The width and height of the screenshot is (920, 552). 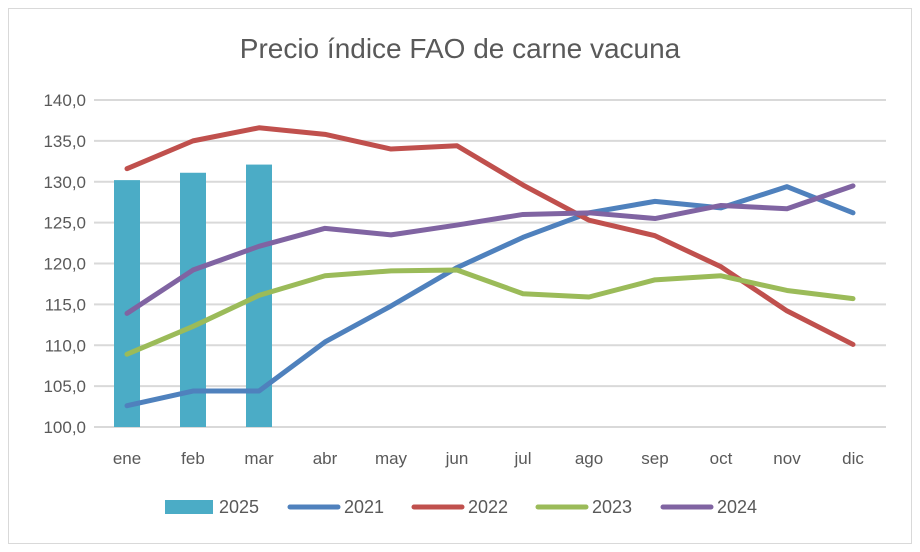 What do you see at coordinates (364, 507) in the screenshot?
I see `legend-label-2021: 2021` at bounding box center [364, 507].